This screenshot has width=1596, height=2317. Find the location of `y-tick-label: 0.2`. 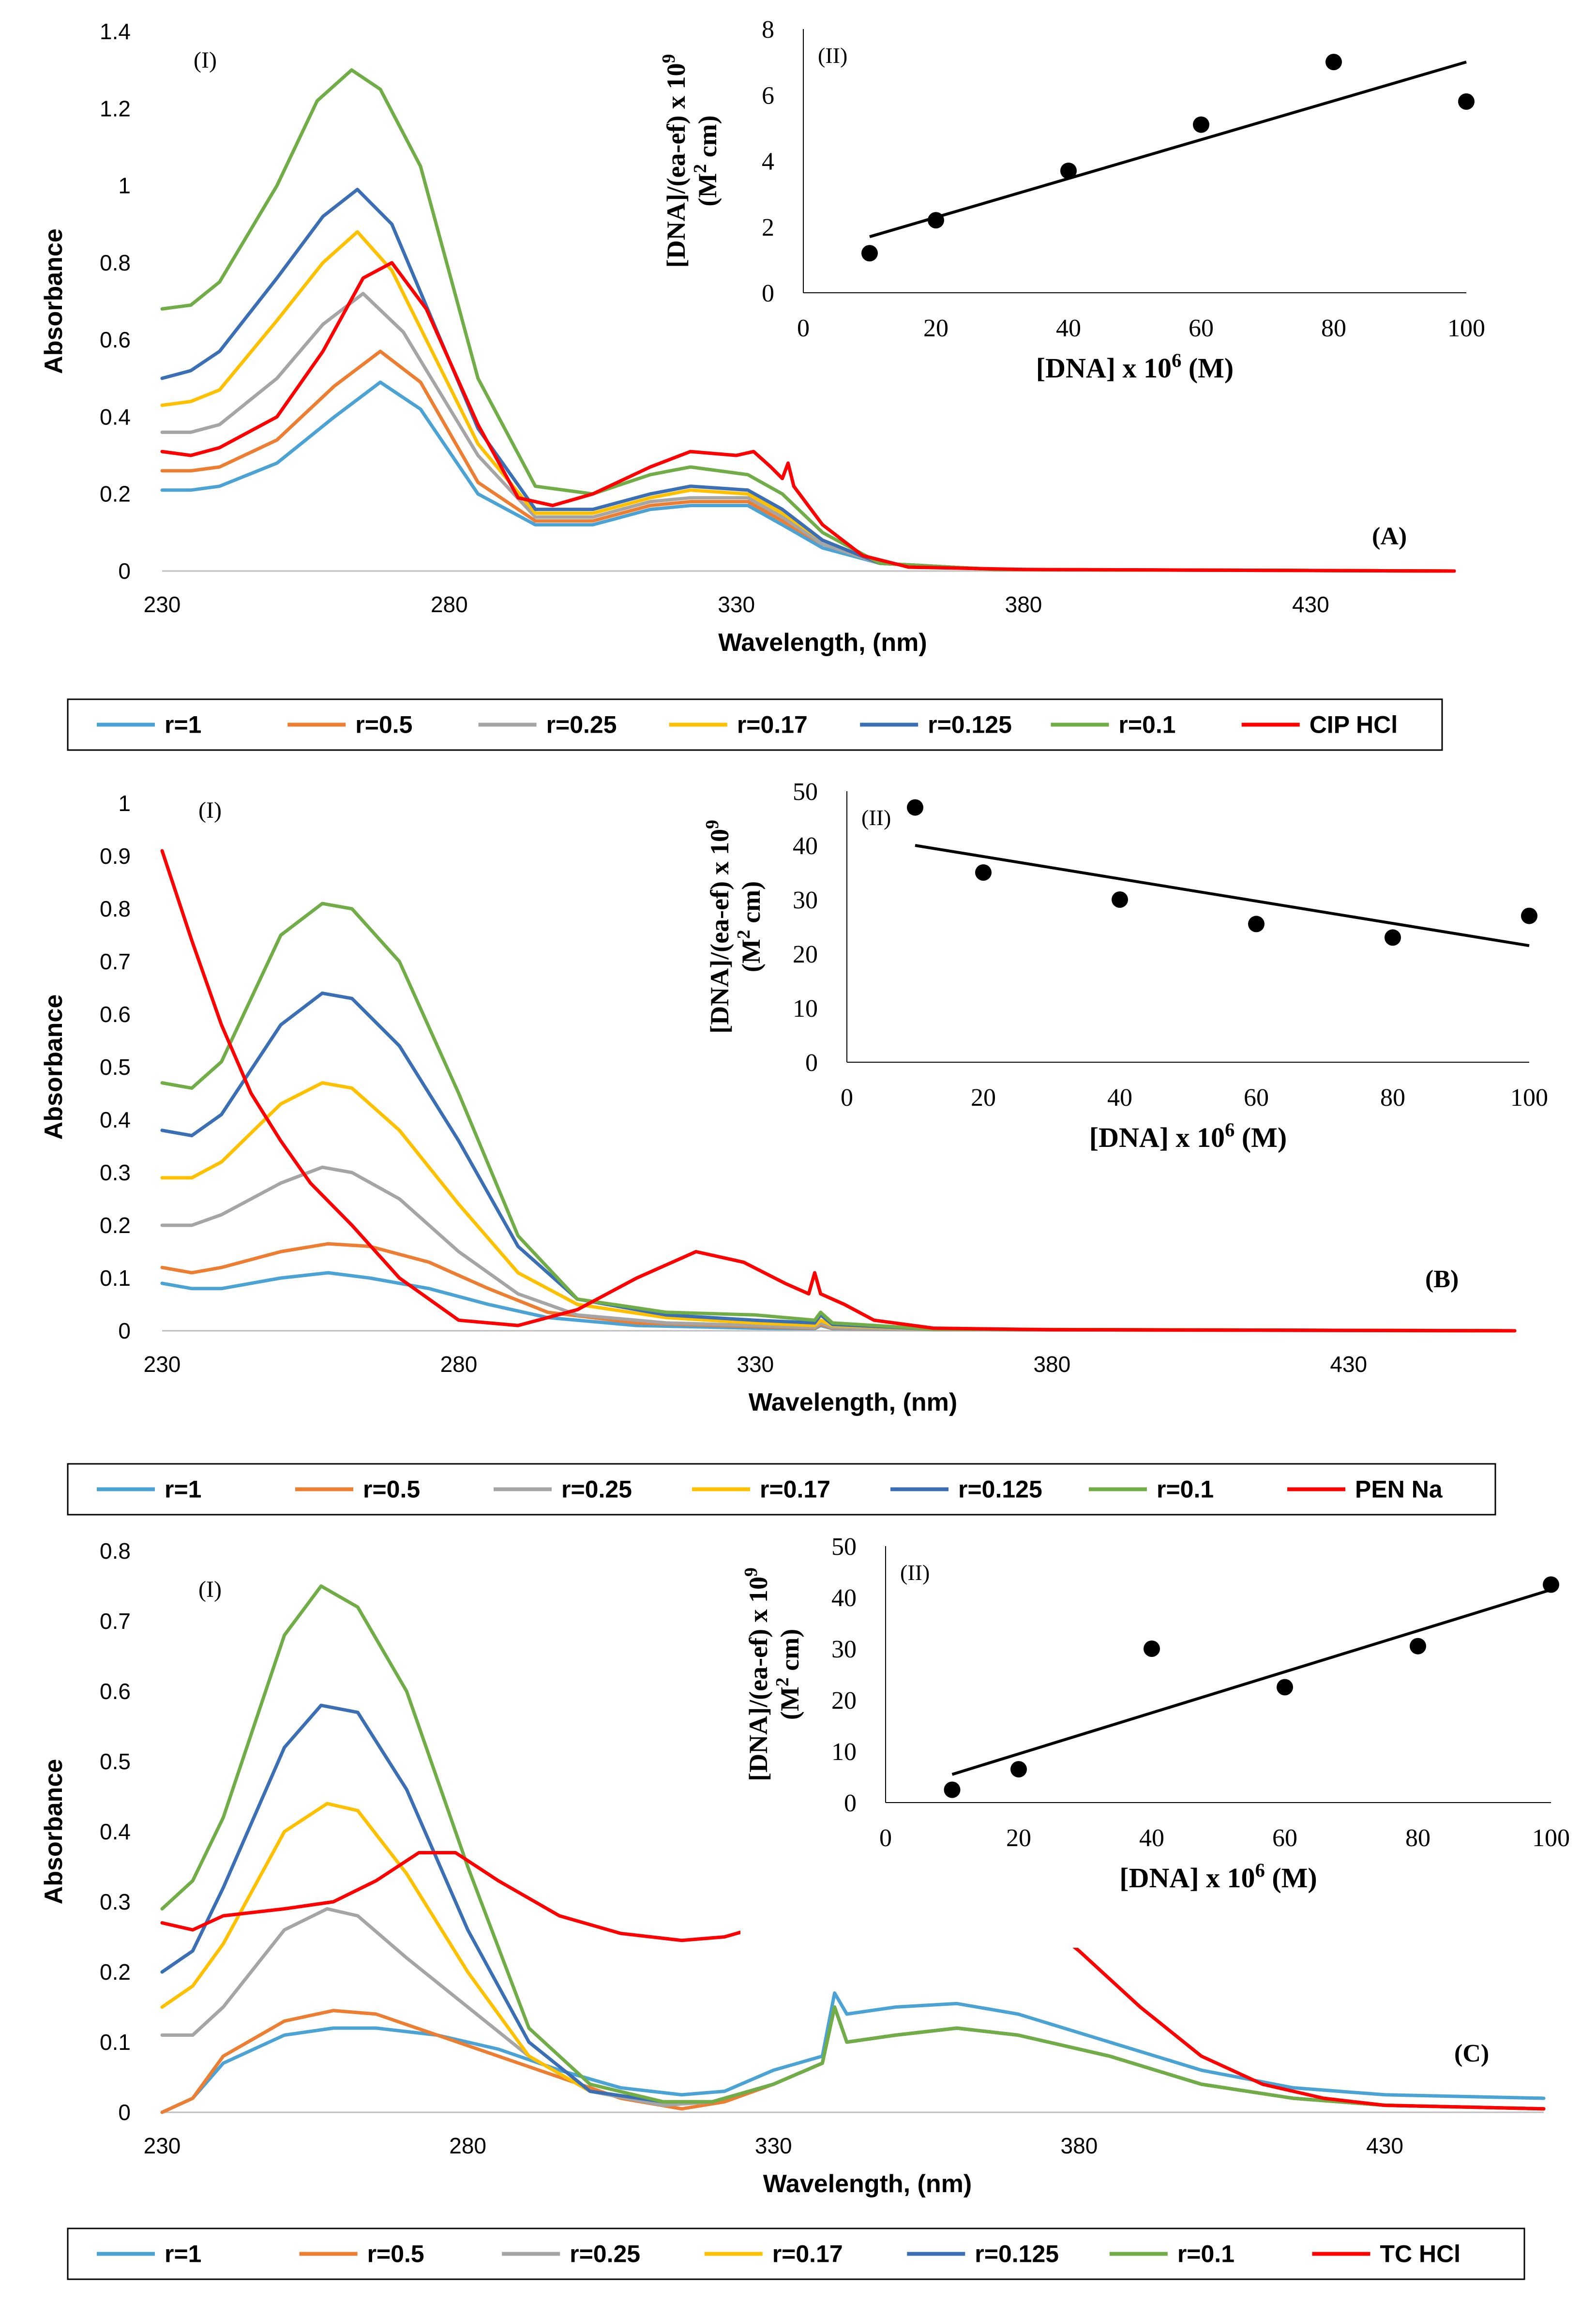

y-tick-label: 0.2 is located at coordinates (115, 1225).